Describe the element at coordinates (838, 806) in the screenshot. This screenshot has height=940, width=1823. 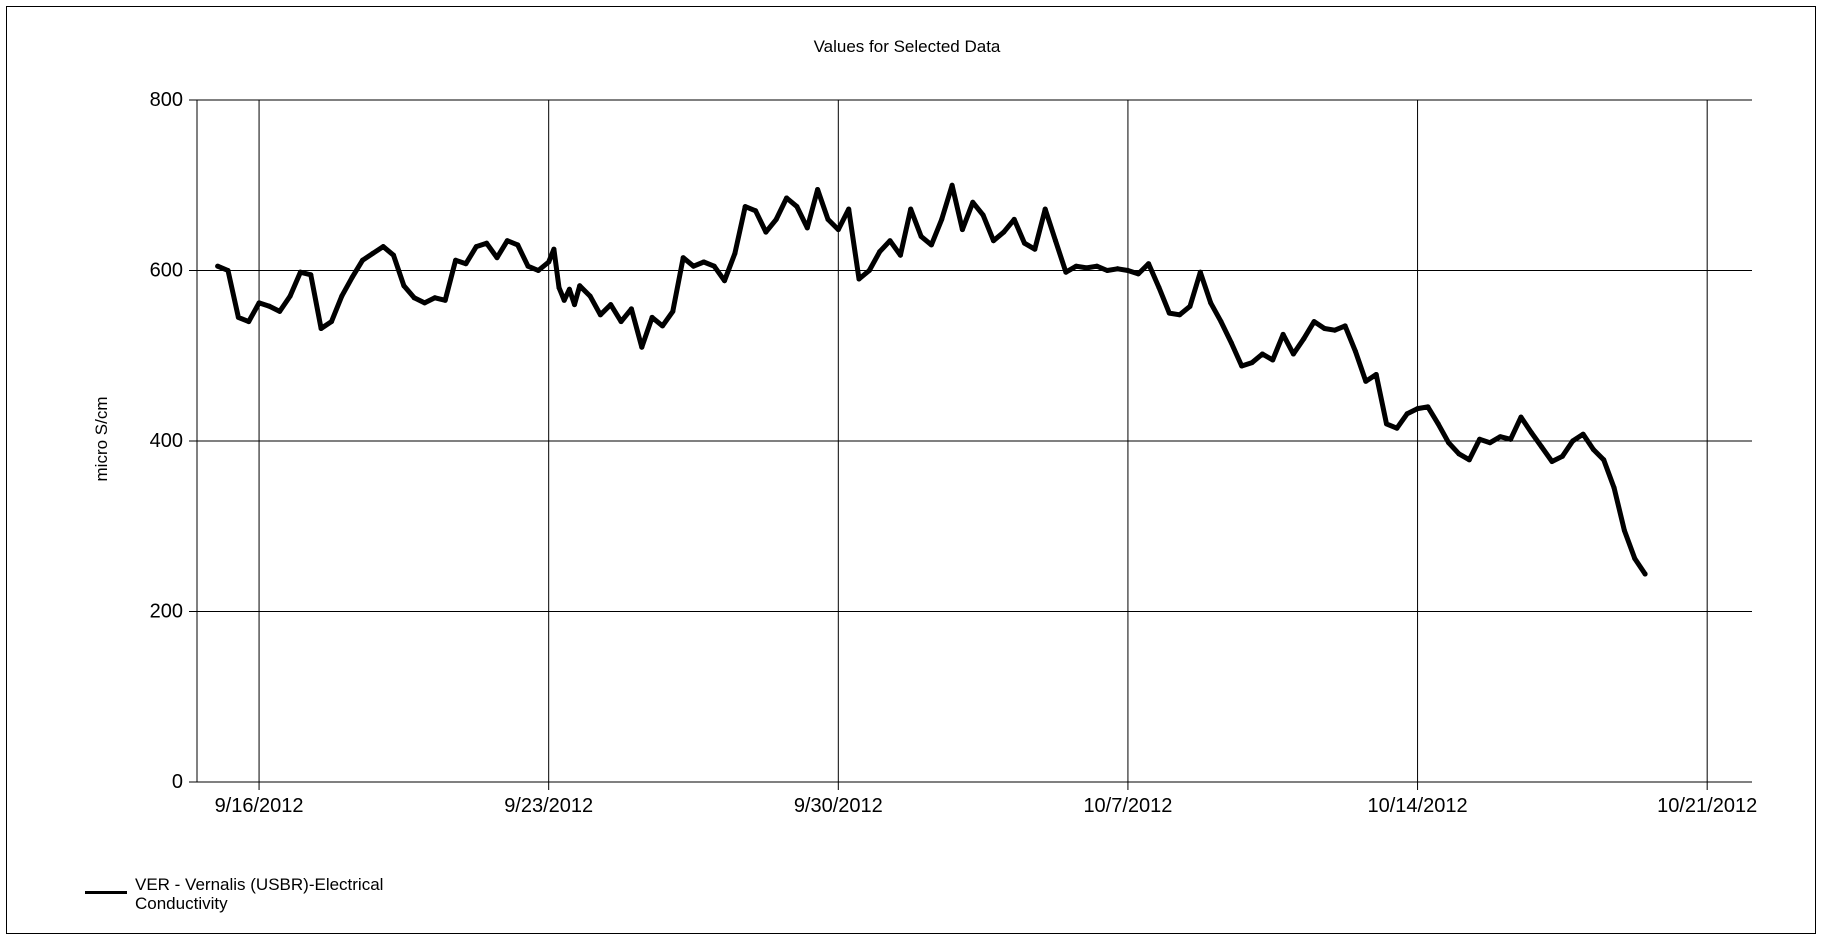
I see `x-tick-label-2: 9/30/2012` at that location.